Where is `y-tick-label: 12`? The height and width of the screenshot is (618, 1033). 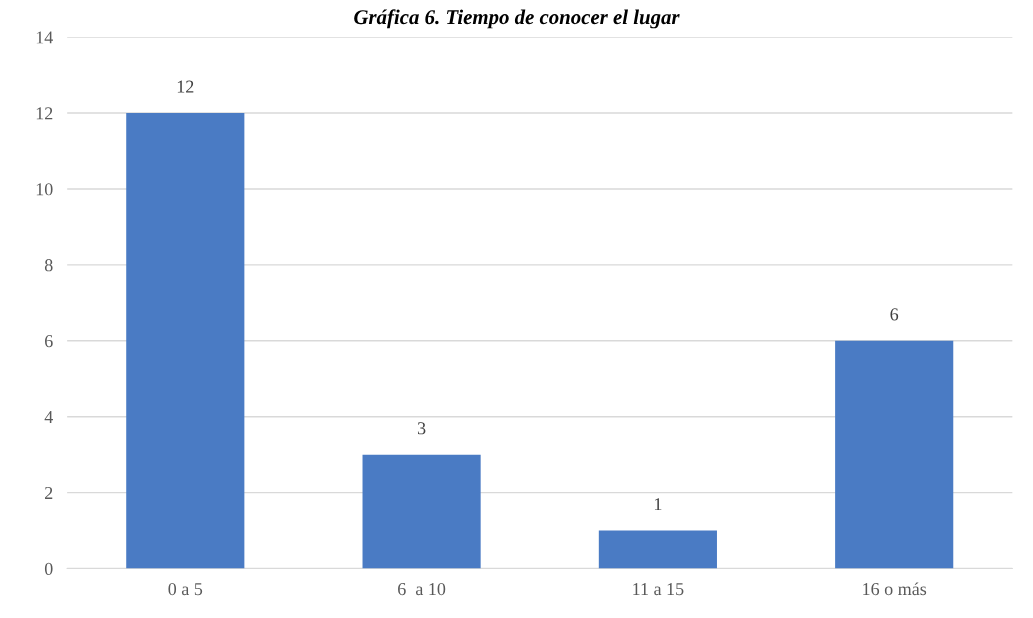
y-tick-label: 12 is located at coordinates (44, 113).